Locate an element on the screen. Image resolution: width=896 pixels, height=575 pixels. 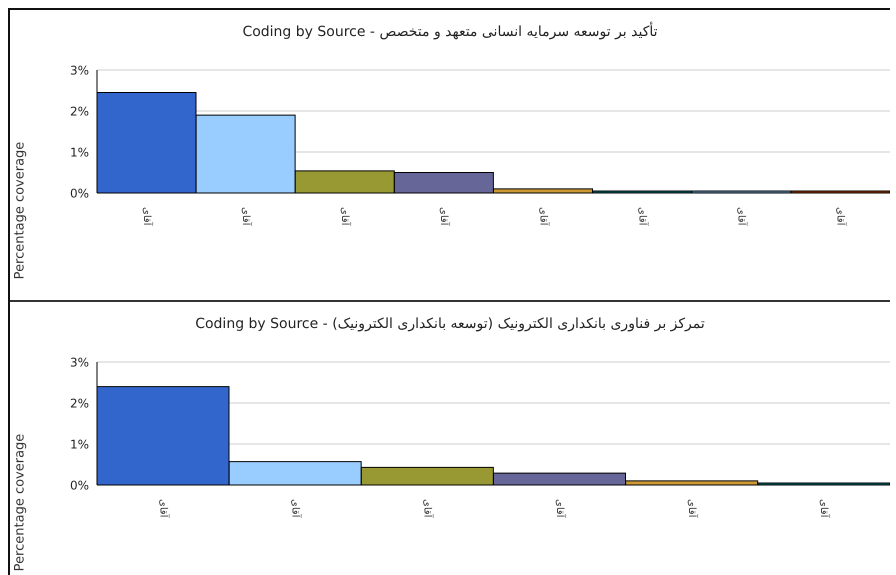
chart-title: Coding by Source - (تمرکز بر فناوری بانکداری الکترونیک (توسعه بانکداری الکترونیک is located at coordinates (450, 324).